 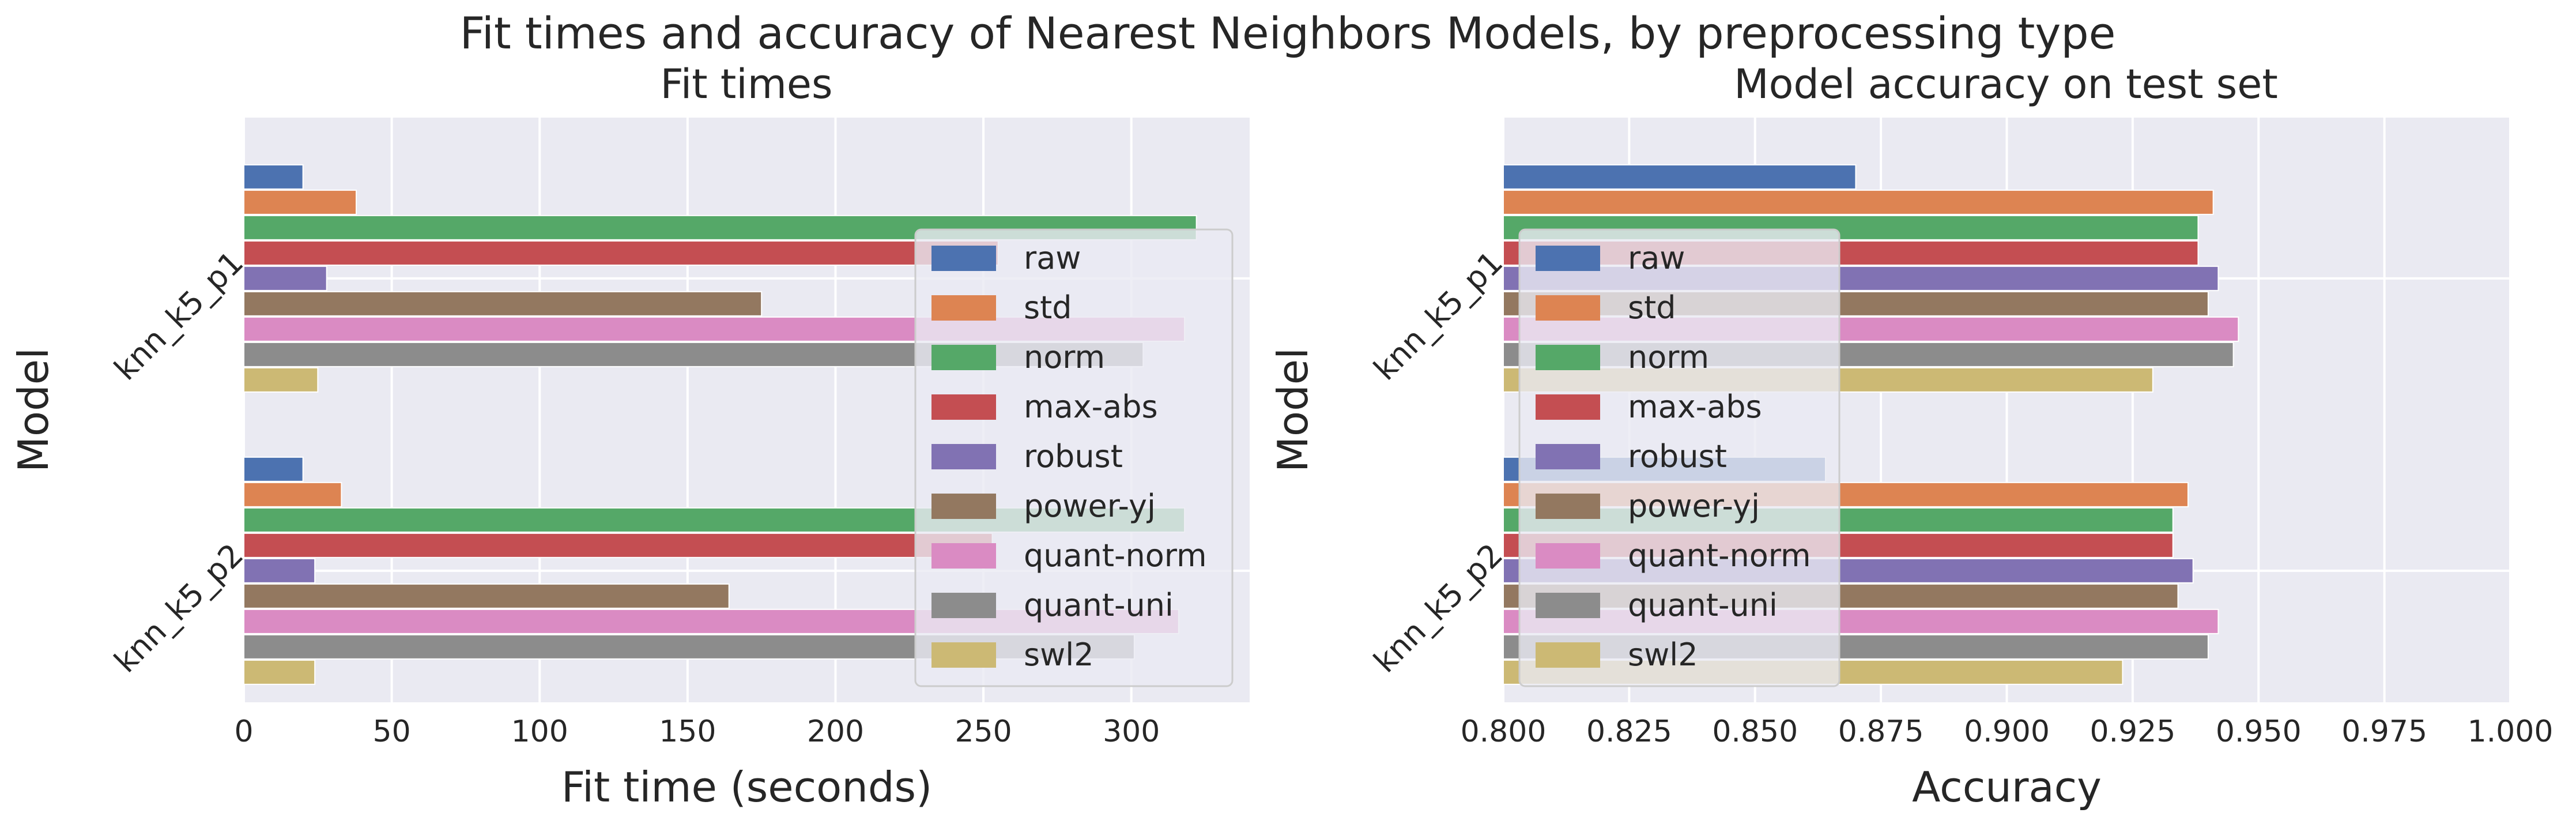 What do you see at coordinates (273, 469) in the screenshot?
I see `bar-raw-knn_k5_p2` at bounding box center [273, 469].